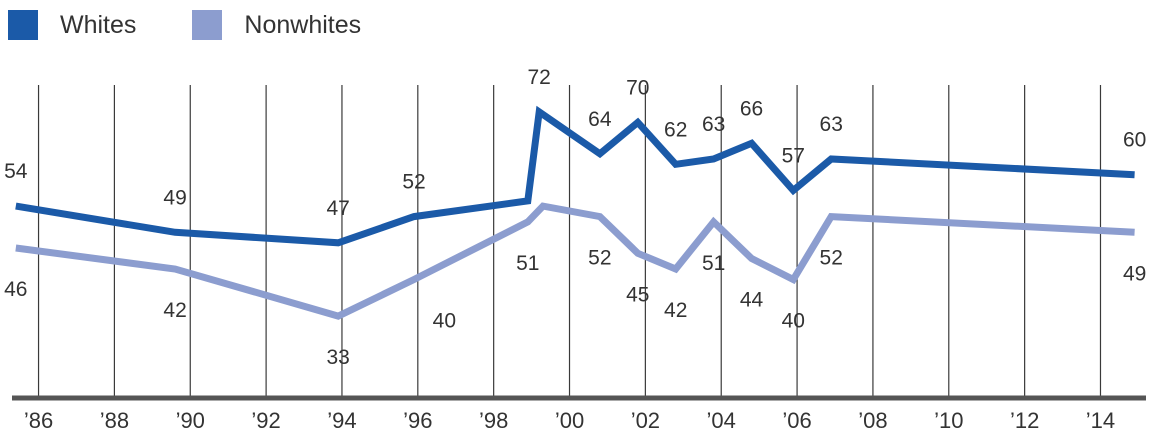 The width and height of the screenshot is (1159, 433). Describe the element at coordinates (413, 182) in the screenshot. I see `data-label-whites: 52` at that location.